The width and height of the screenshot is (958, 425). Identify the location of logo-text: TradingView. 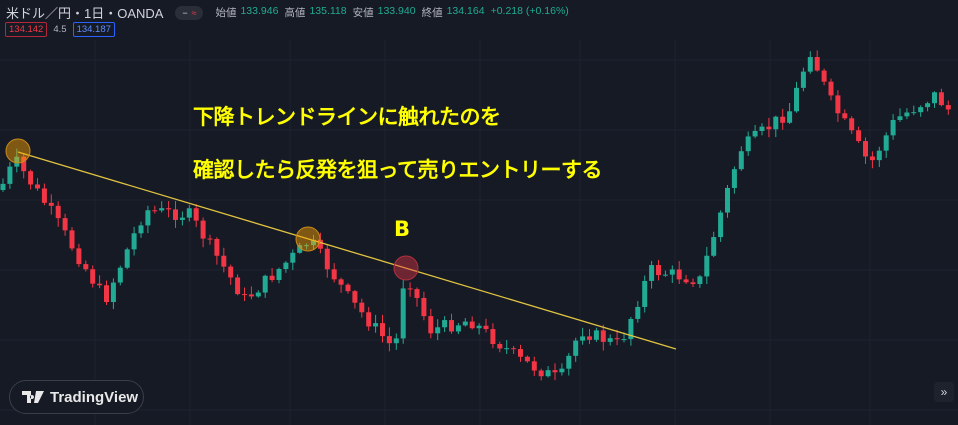
(94, 397).